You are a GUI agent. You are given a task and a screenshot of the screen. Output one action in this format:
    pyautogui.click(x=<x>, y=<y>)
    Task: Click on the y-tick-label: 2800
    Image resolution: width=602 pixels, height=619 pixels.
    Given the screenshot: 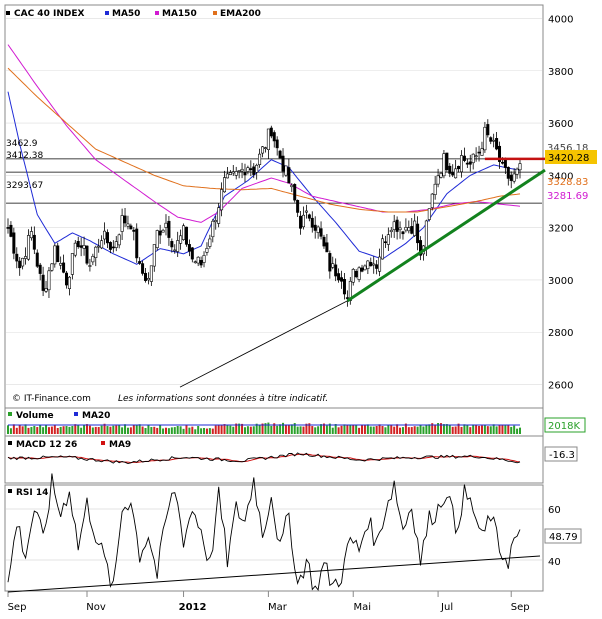 What is the action you would take?
    pyautogui.click(x=560, y=333)
    